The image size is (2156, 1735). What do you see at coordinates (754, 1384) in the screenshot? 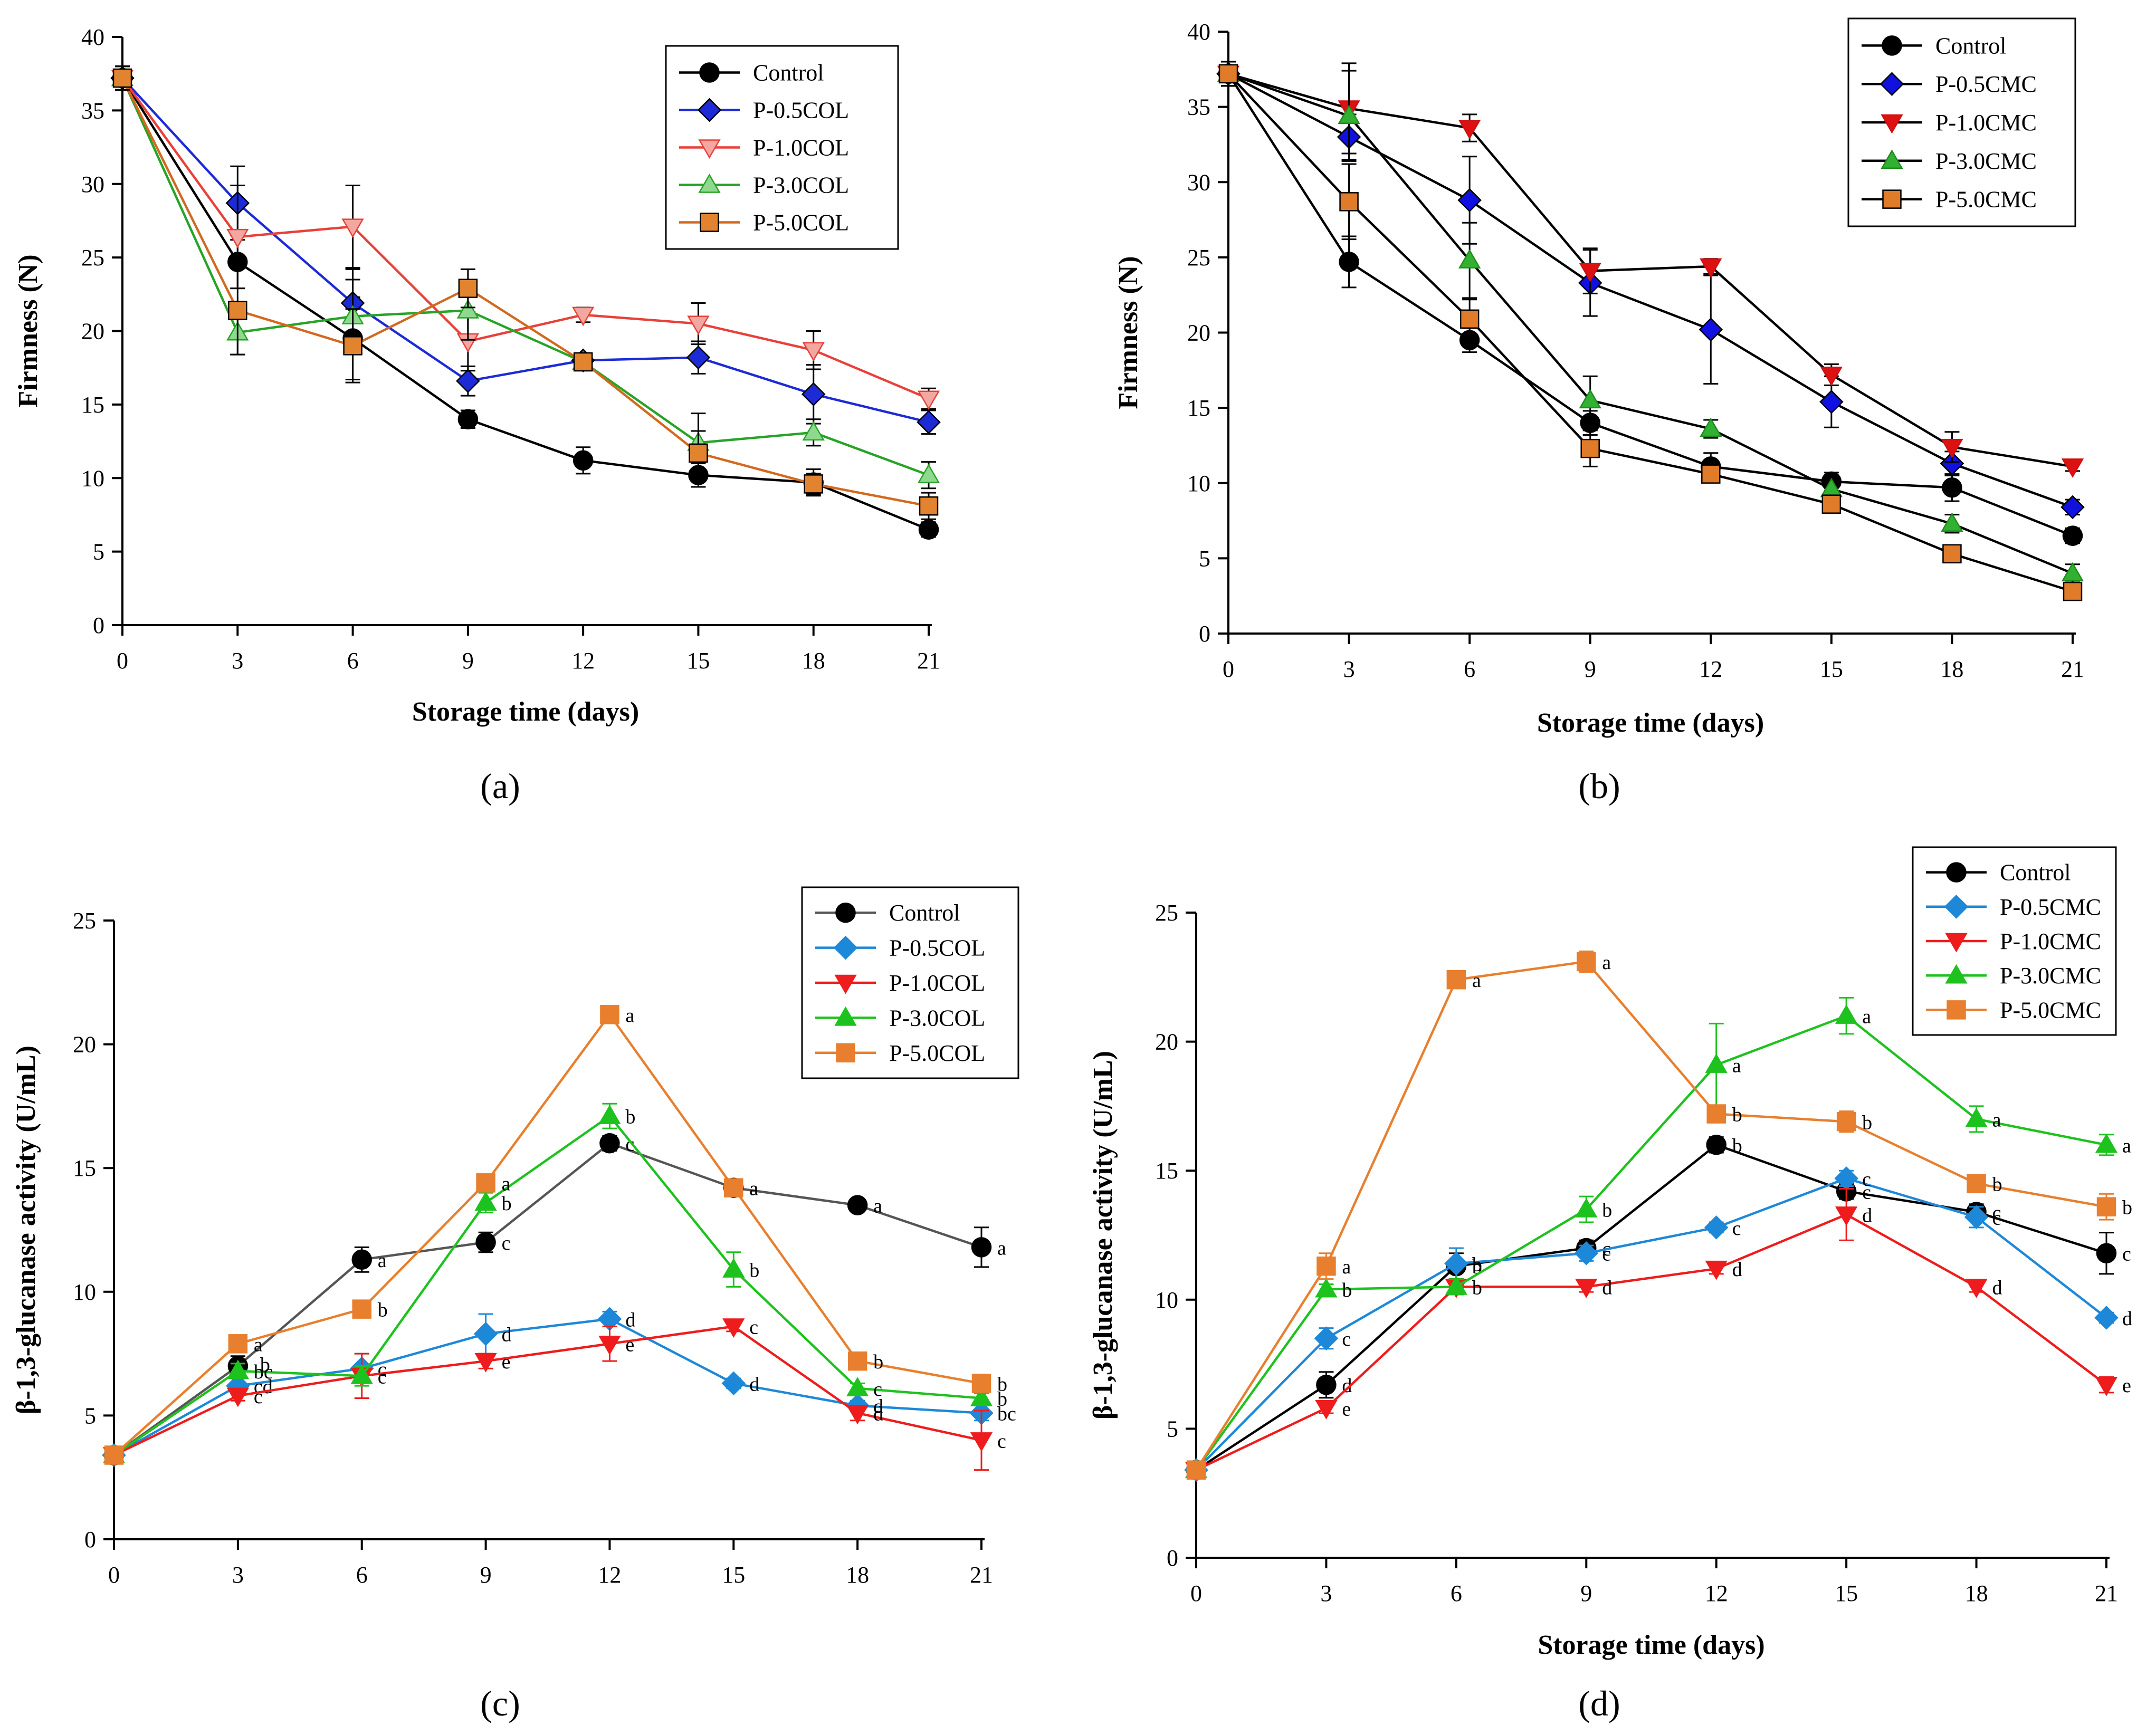
I see `series-p-0-5col-significance-letter: d` at bounding box center [754, 1384].